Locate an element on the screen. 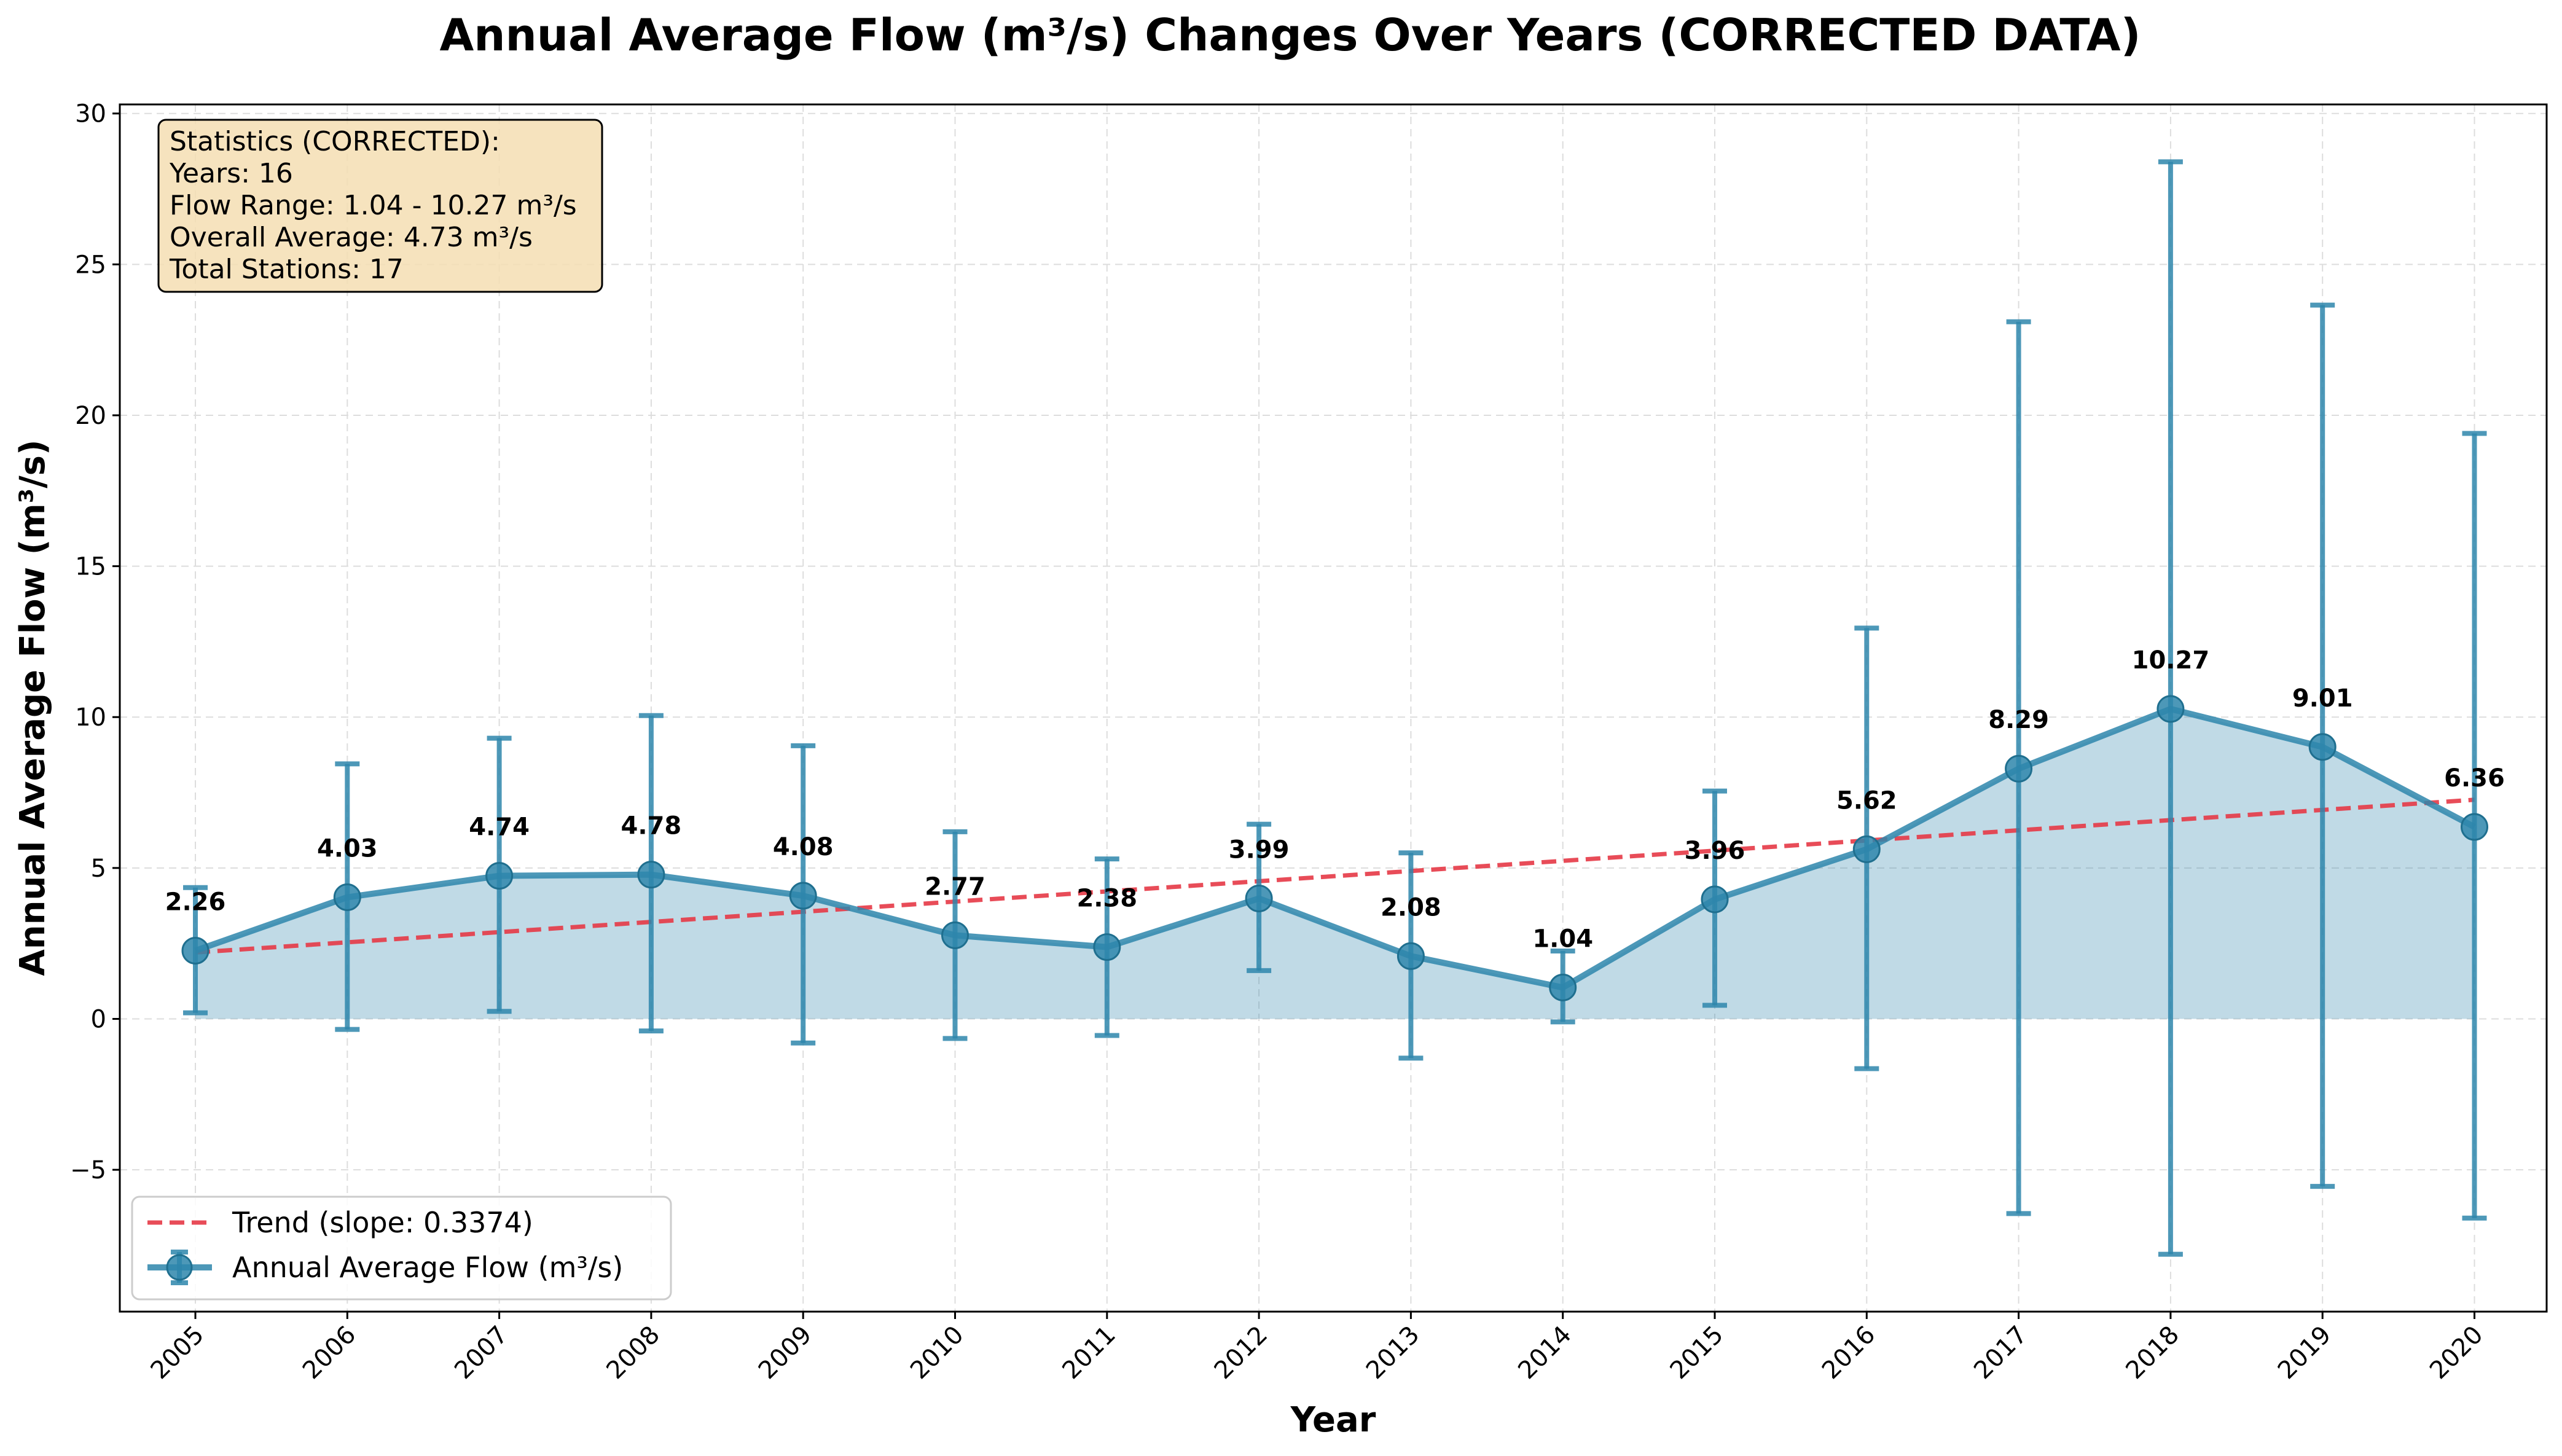 This screenshot has width=2562, height=1456. y-ticks: −5 0 5 10 15 20 25 30 is located at coordinates (95, 642).